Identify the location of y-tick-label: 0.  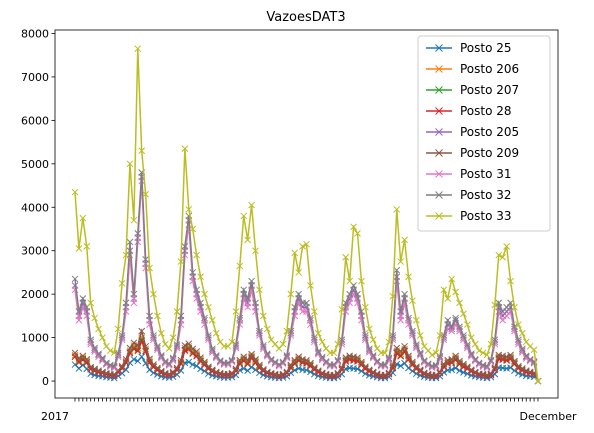
(45, 381).